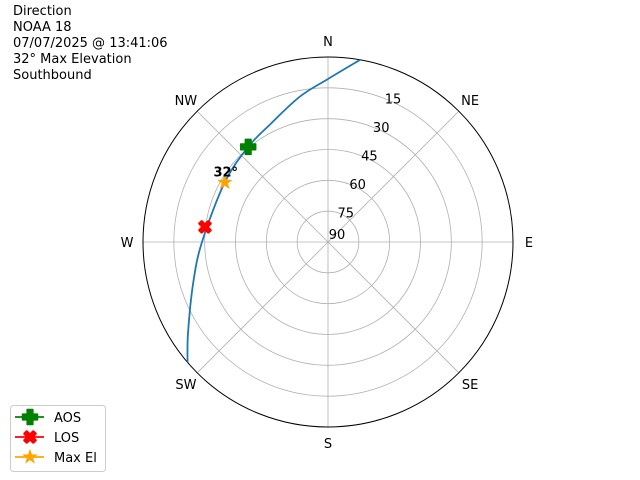 The width and height of the screenshot is (640, 480). I want to click on radial-tick-label: 90, so click(337, 235).